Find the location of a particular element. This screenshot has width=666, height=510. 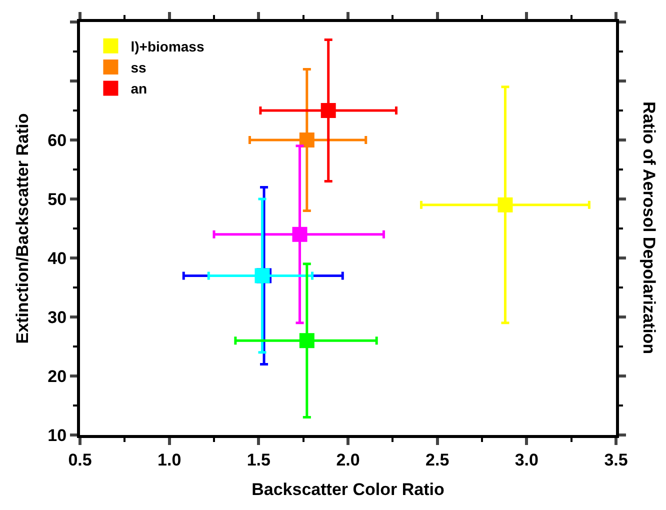

y2-axis-title: Ratio of Aerosol Depolarization is located at coordinates (648, 228).